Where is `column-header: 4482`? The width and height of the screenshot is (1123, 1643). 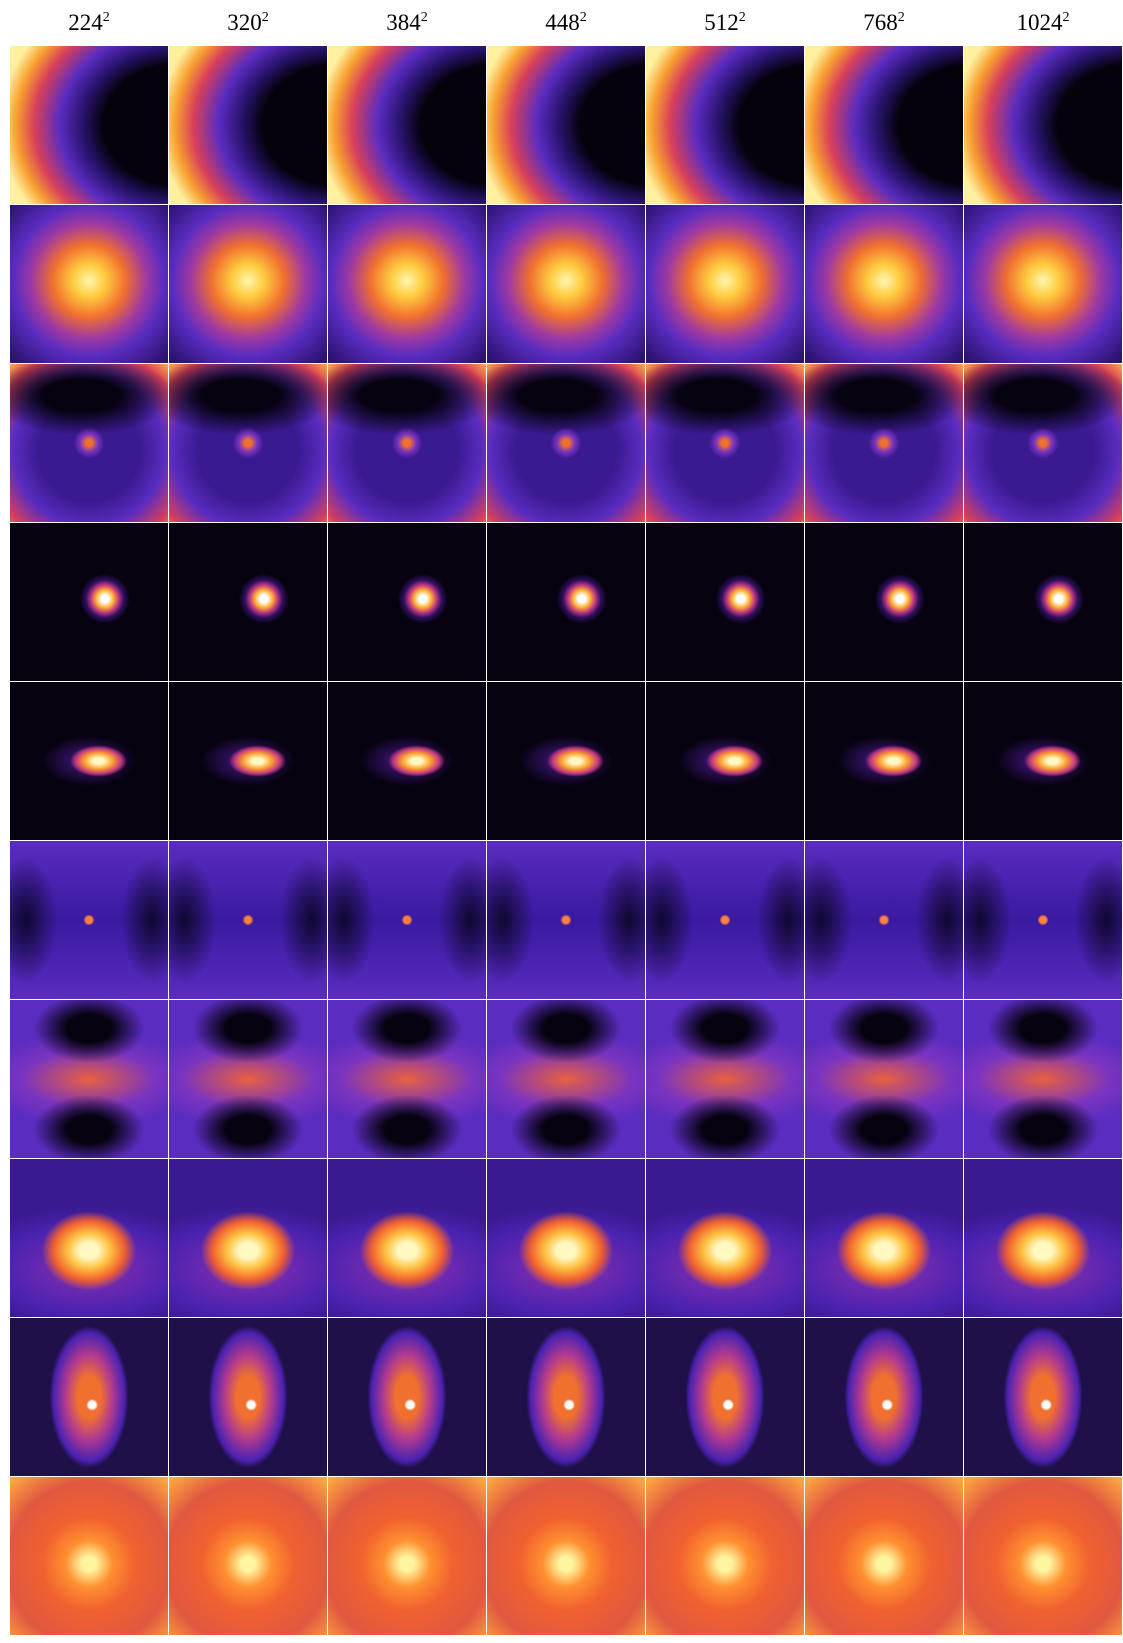 column-header: 4482 is located at coordinates (566, 23).